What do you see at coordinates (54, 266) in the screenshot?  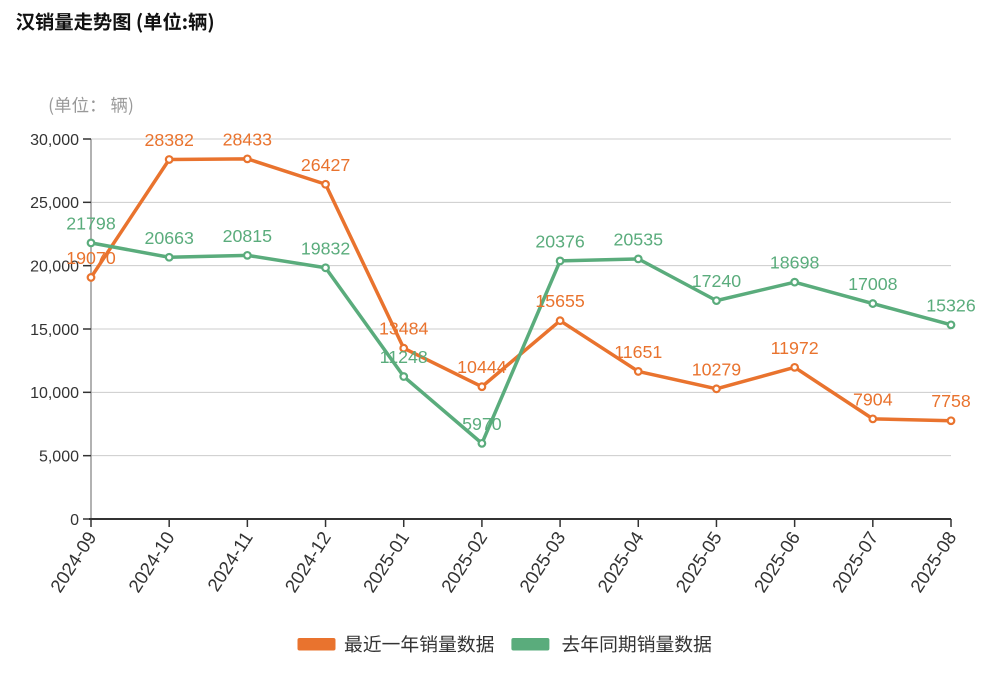 I see `svg-text: 20,000` at bounding box center [54, 266].